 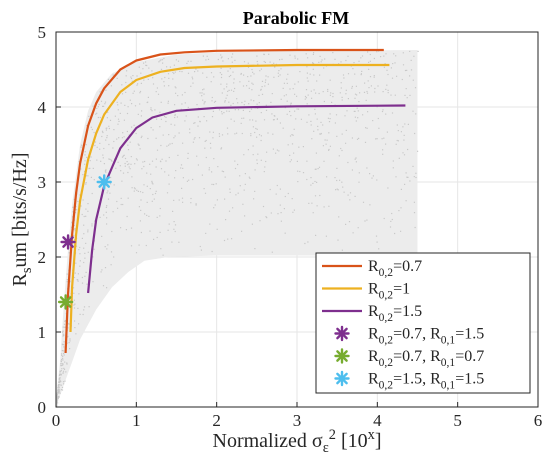 What do you see at coordinates (65, 302) in the screenshot?
I see `series-marker` at bounding box center [65, 302].